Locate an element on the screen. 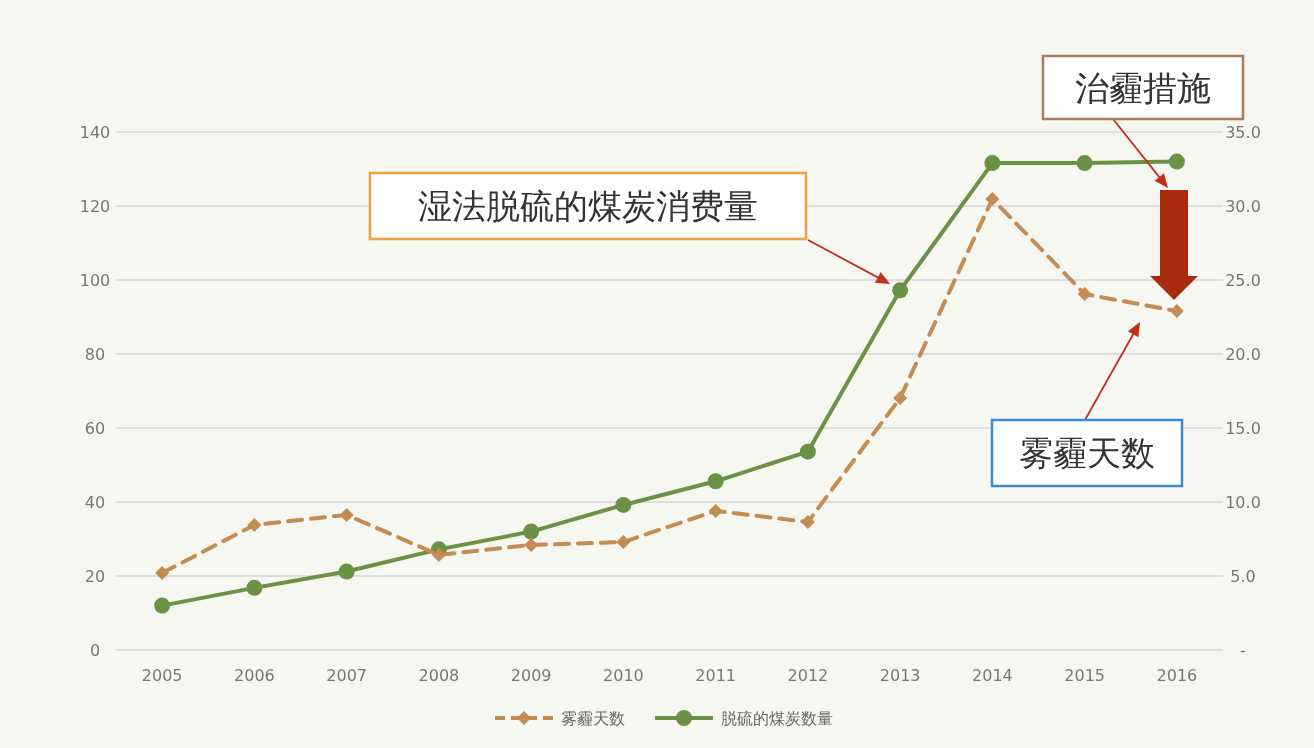 This screenshot has width=1314, height=748. y2-tick-label: 5.0 is located at coordinates (1243, 576).